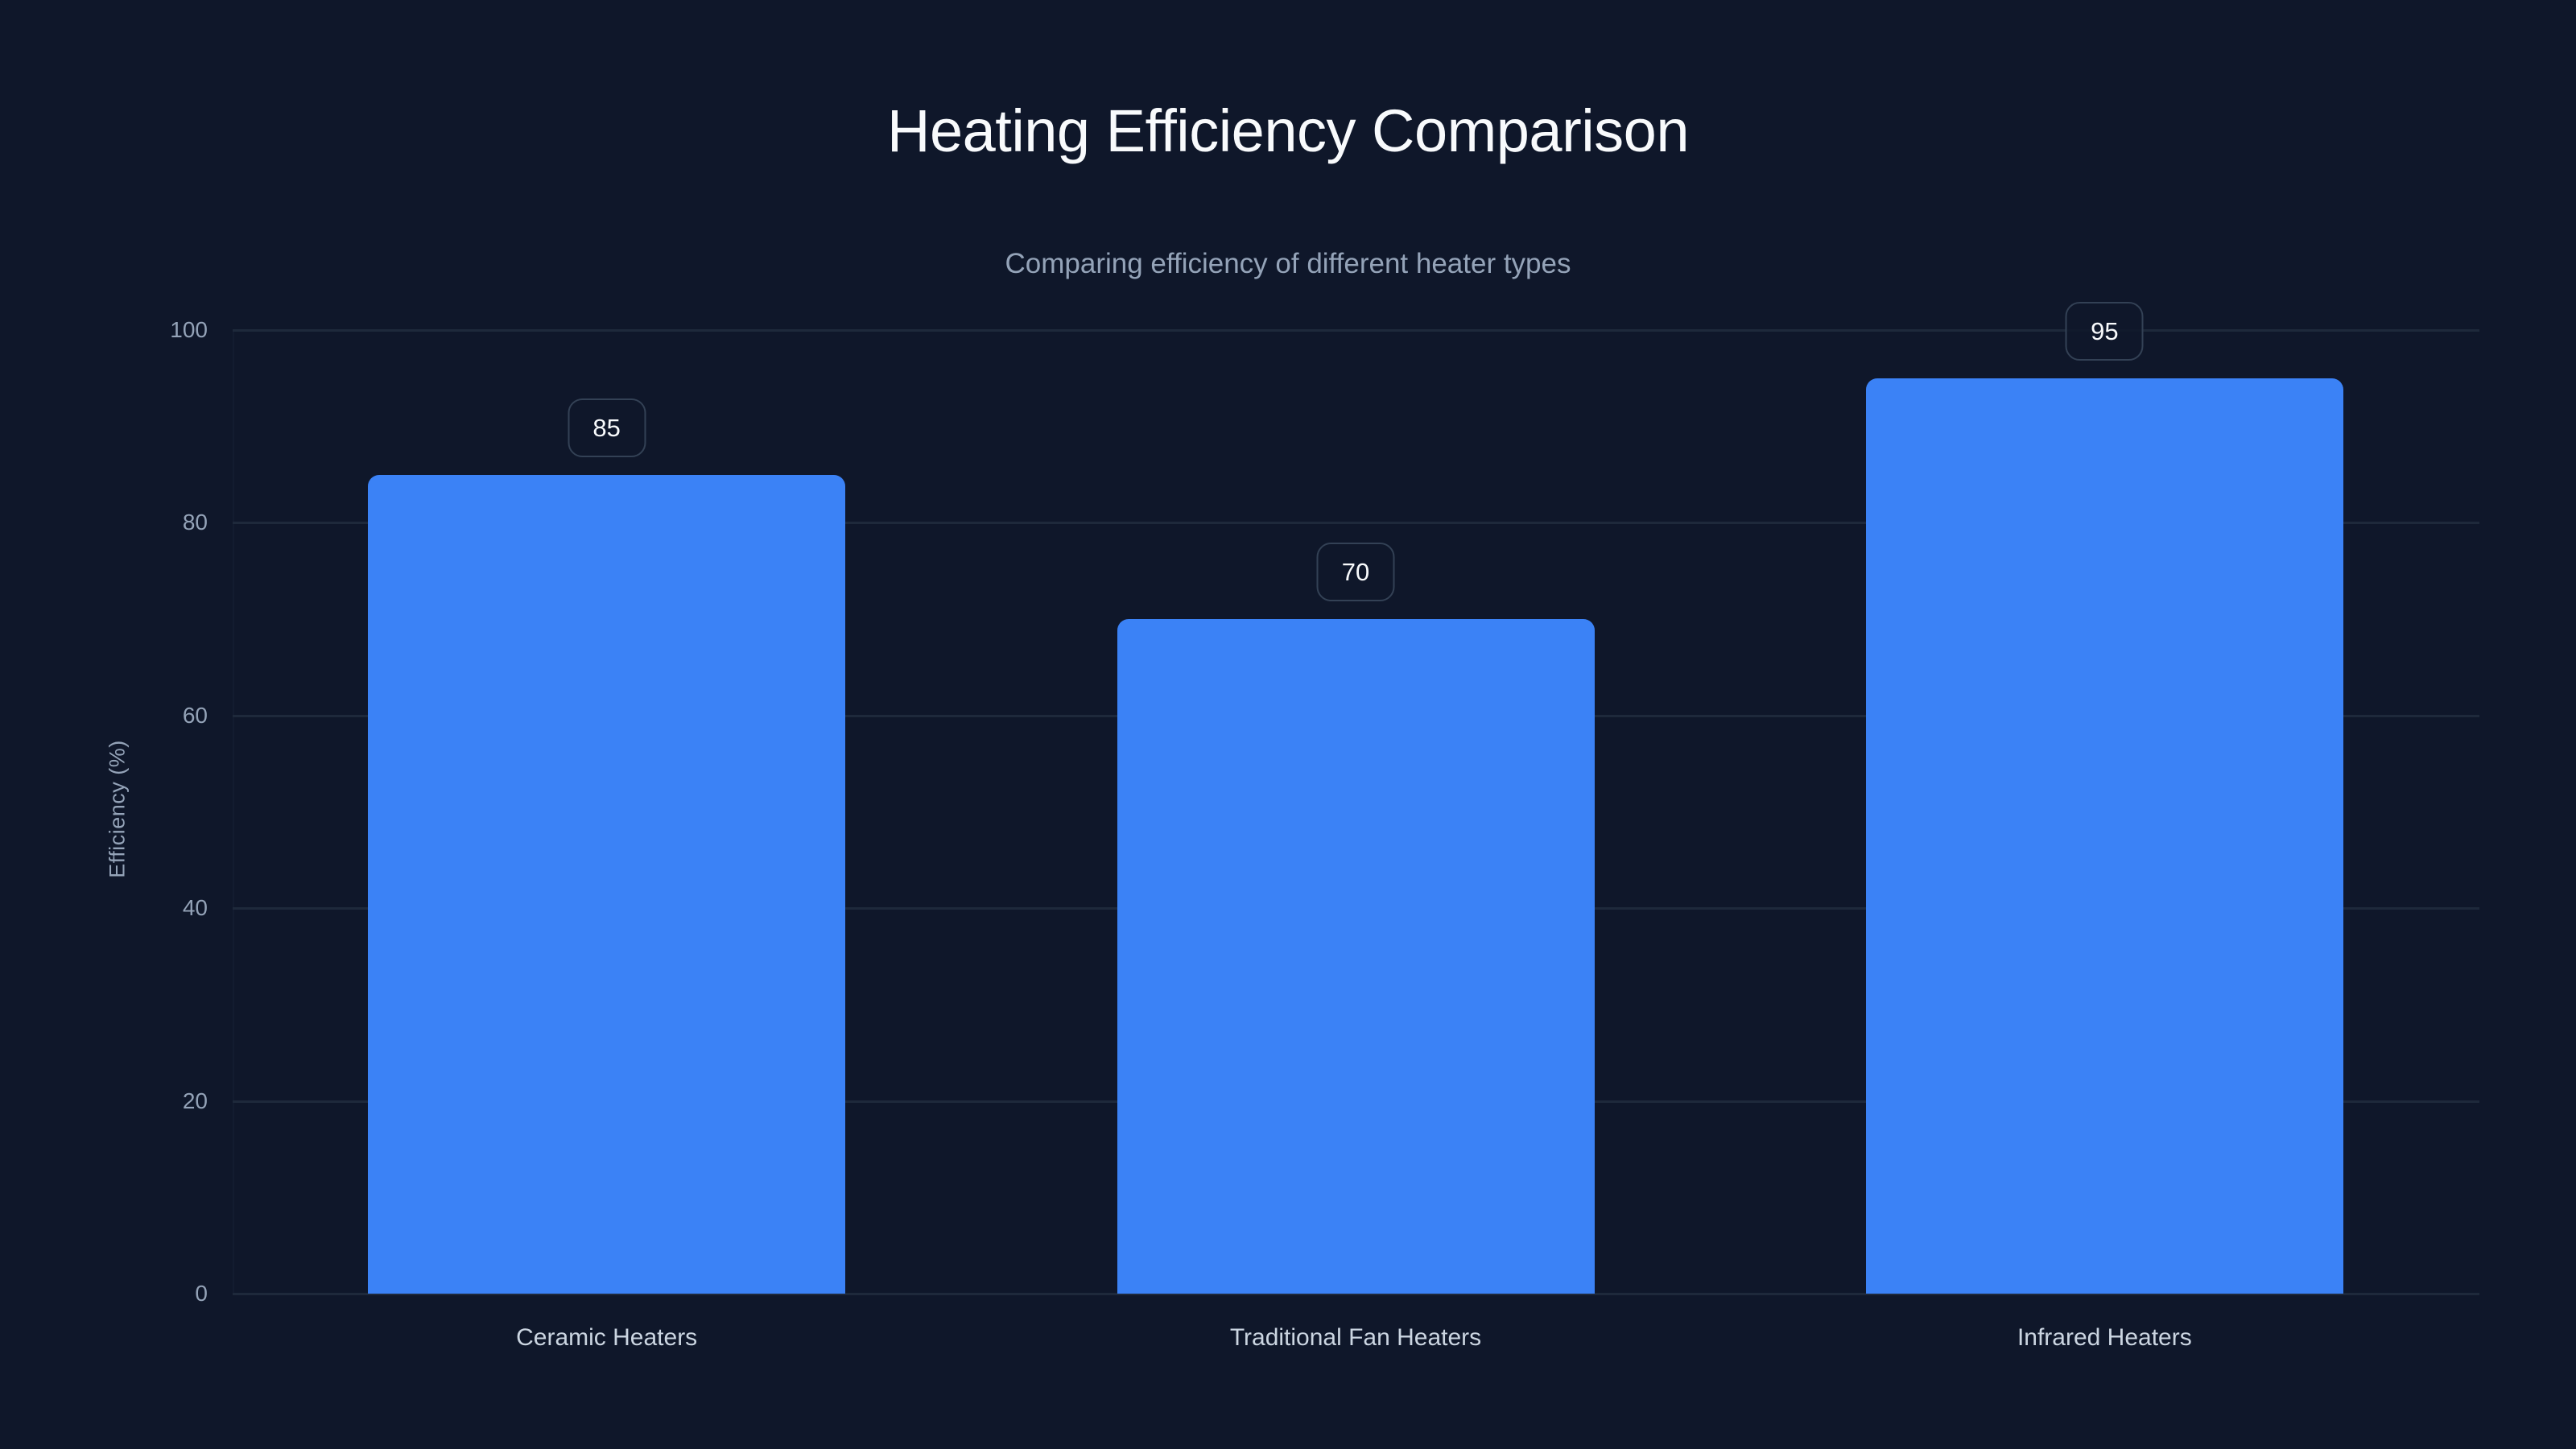 The width and height of the screenshot is (2576, 1449). I want to click on y-tick-60: 60, so click(195, 715).